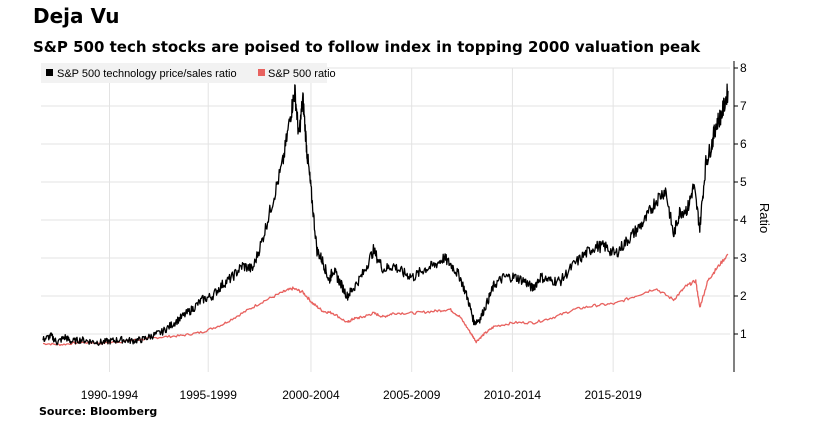 This screenshot has width=816, height=440. What do you see at coordinates (743, 334) in the screenshot?
I see `y-tick-label: 1` at bounding box center [743, 334].